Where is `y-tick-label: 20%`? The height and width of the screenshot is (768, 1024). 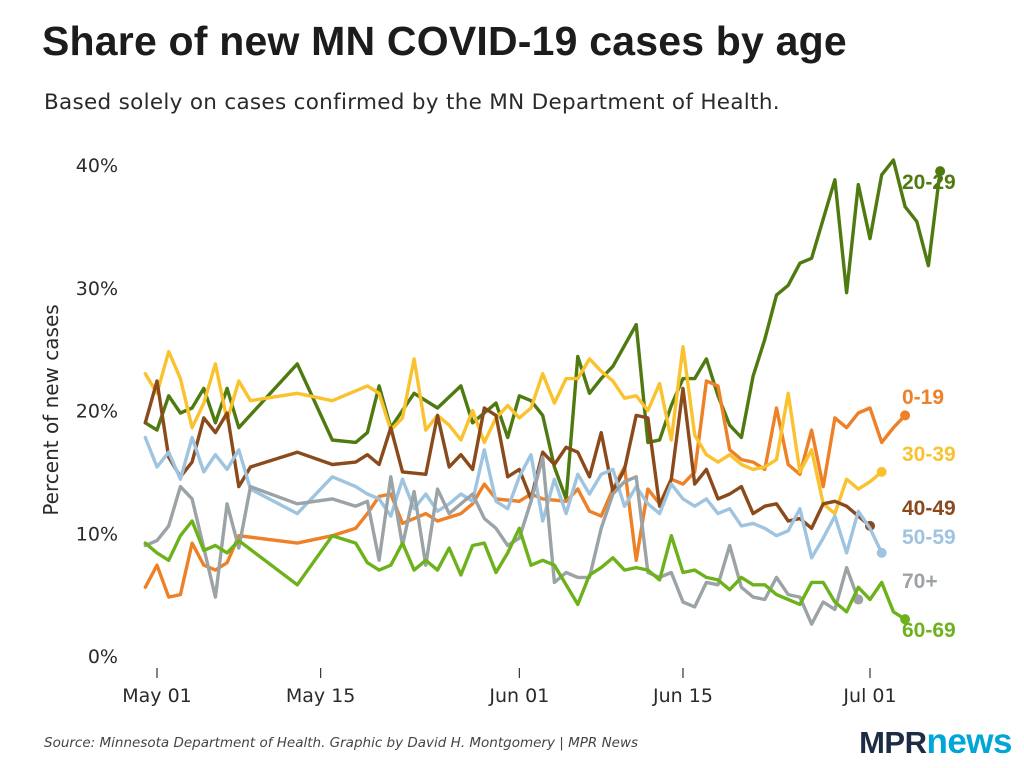
y-tick-label: 20% is located at coordinates (97, 412).